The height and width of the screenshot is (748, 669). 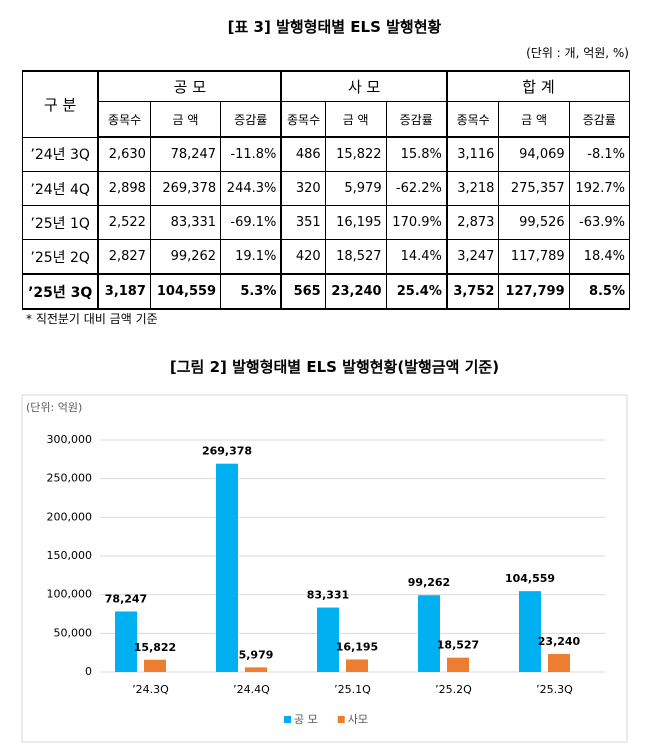 What do you see at coordinates (473, 222) in the screenshot?
I see `cell: 2,873` at bounding box center [473, 222].